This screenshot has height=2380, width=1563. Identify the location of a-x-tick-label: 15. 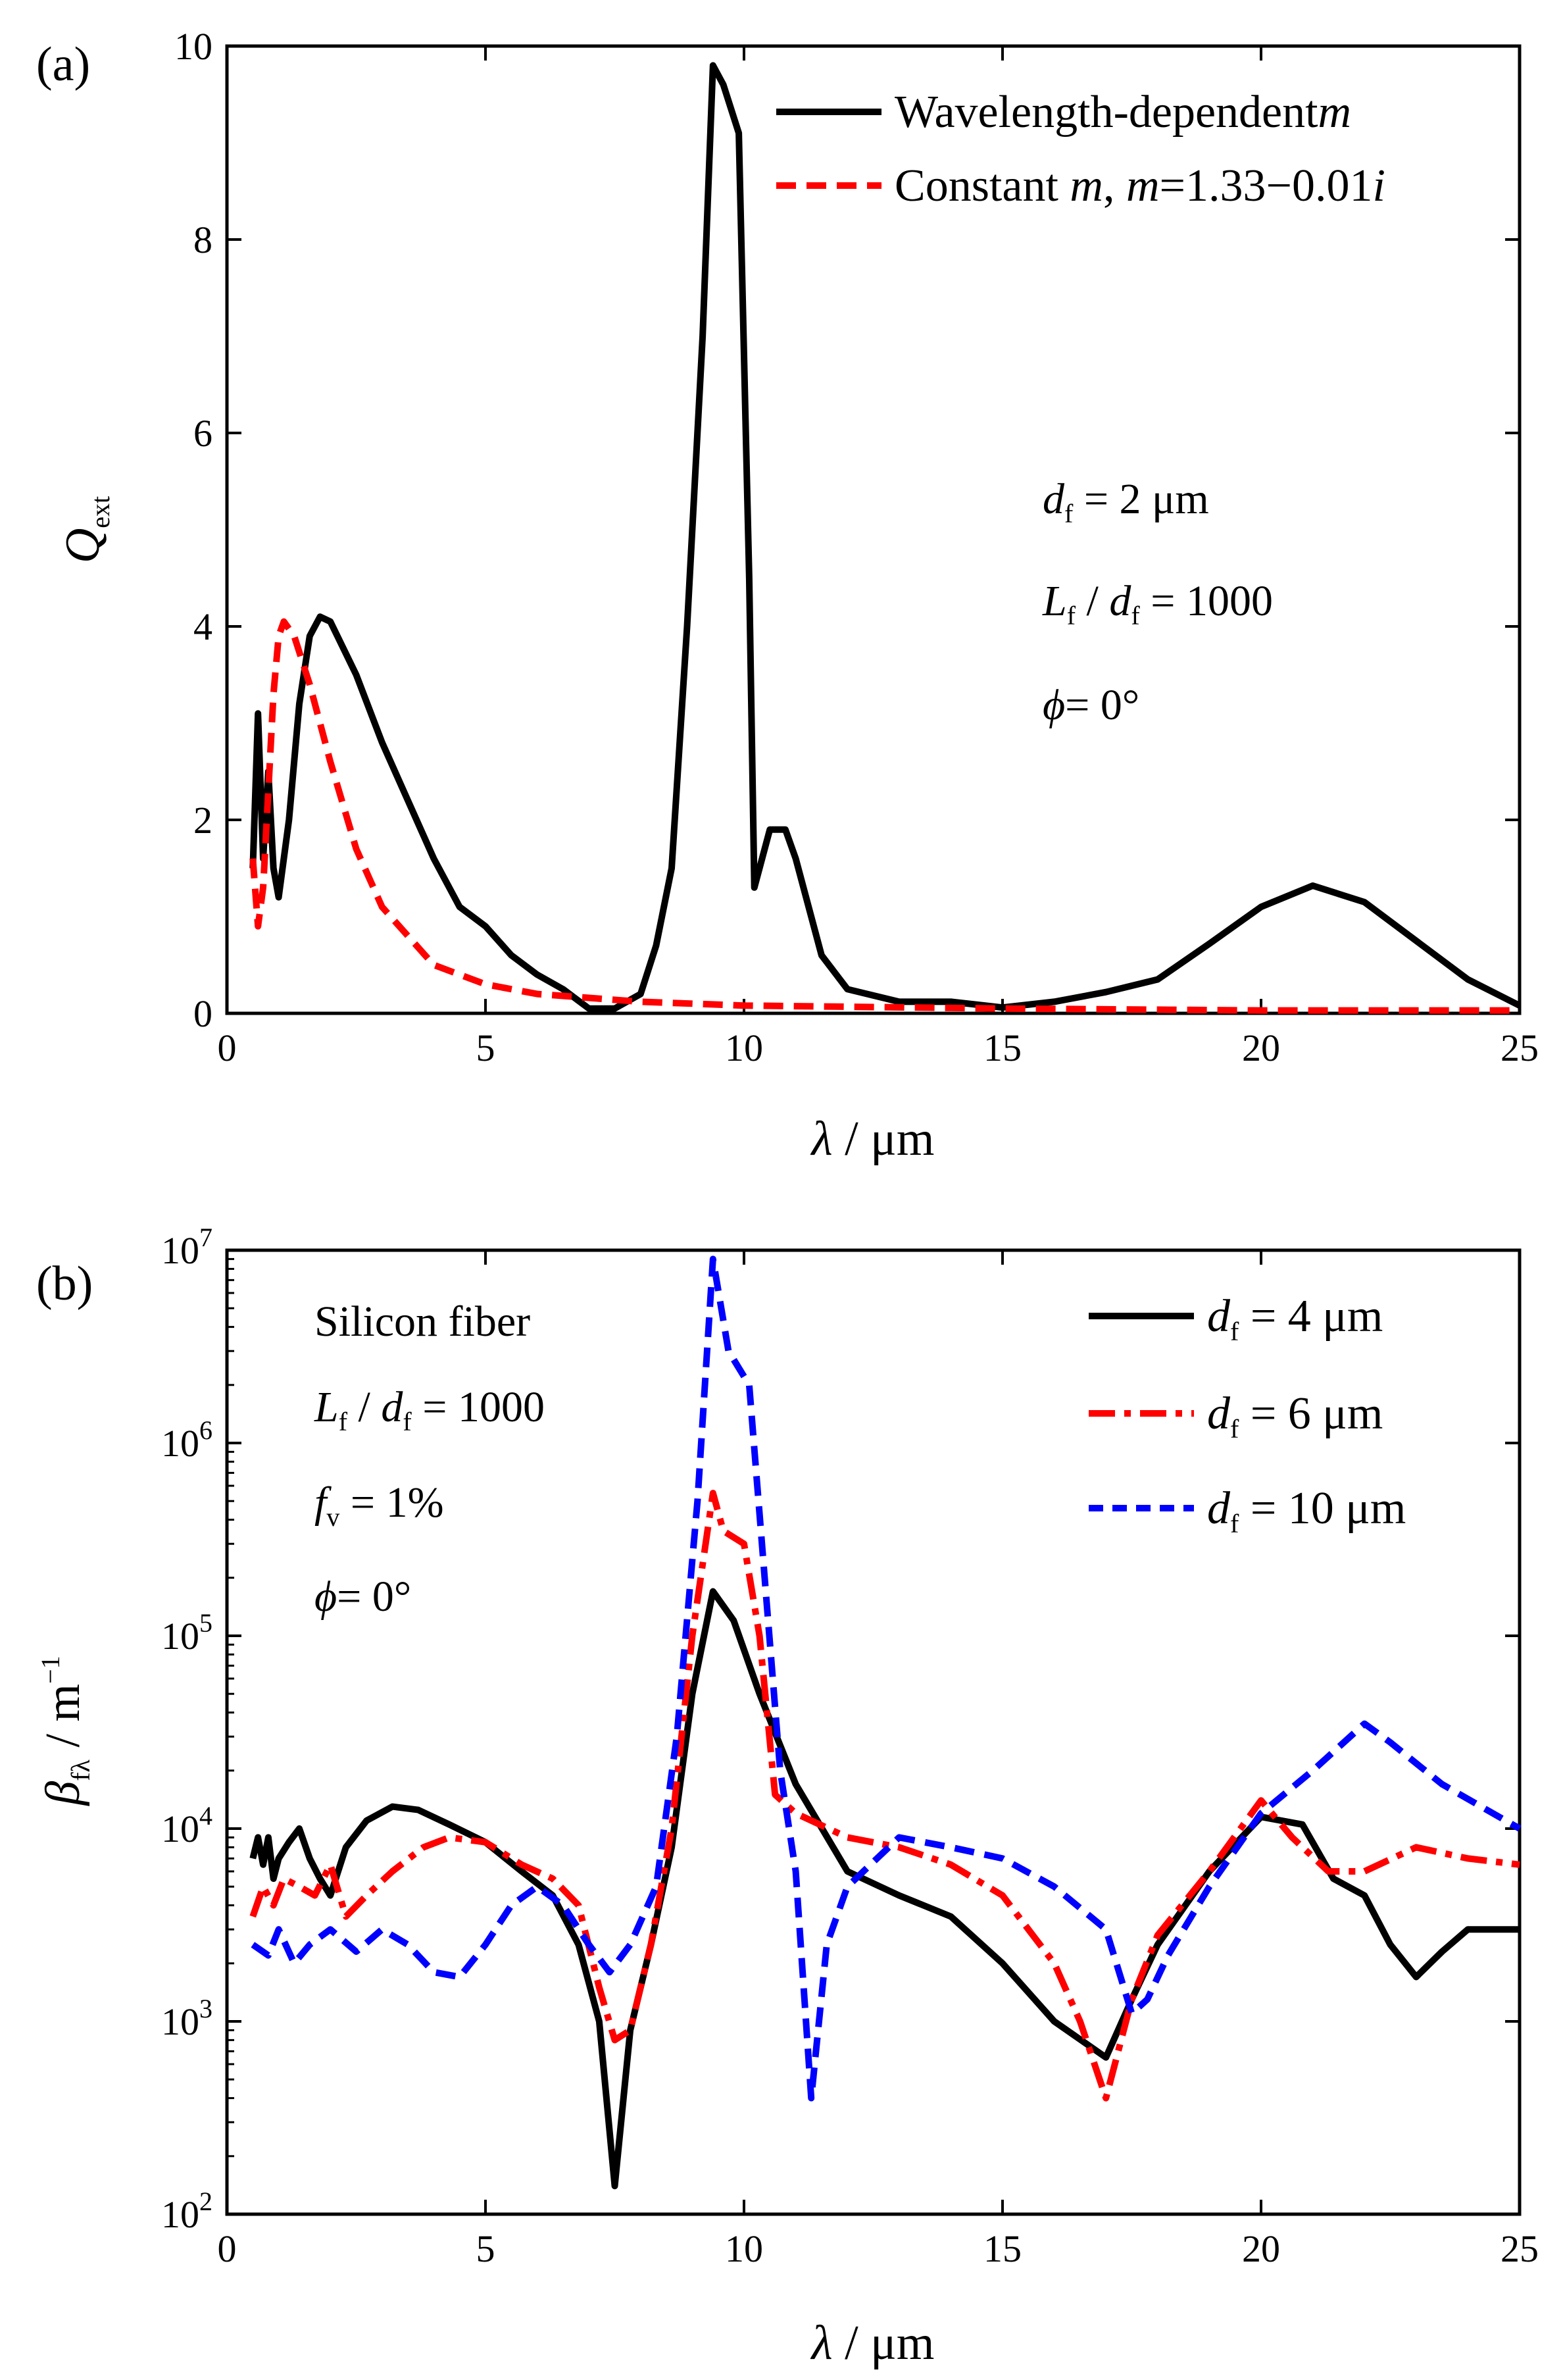
(1003, 1047).